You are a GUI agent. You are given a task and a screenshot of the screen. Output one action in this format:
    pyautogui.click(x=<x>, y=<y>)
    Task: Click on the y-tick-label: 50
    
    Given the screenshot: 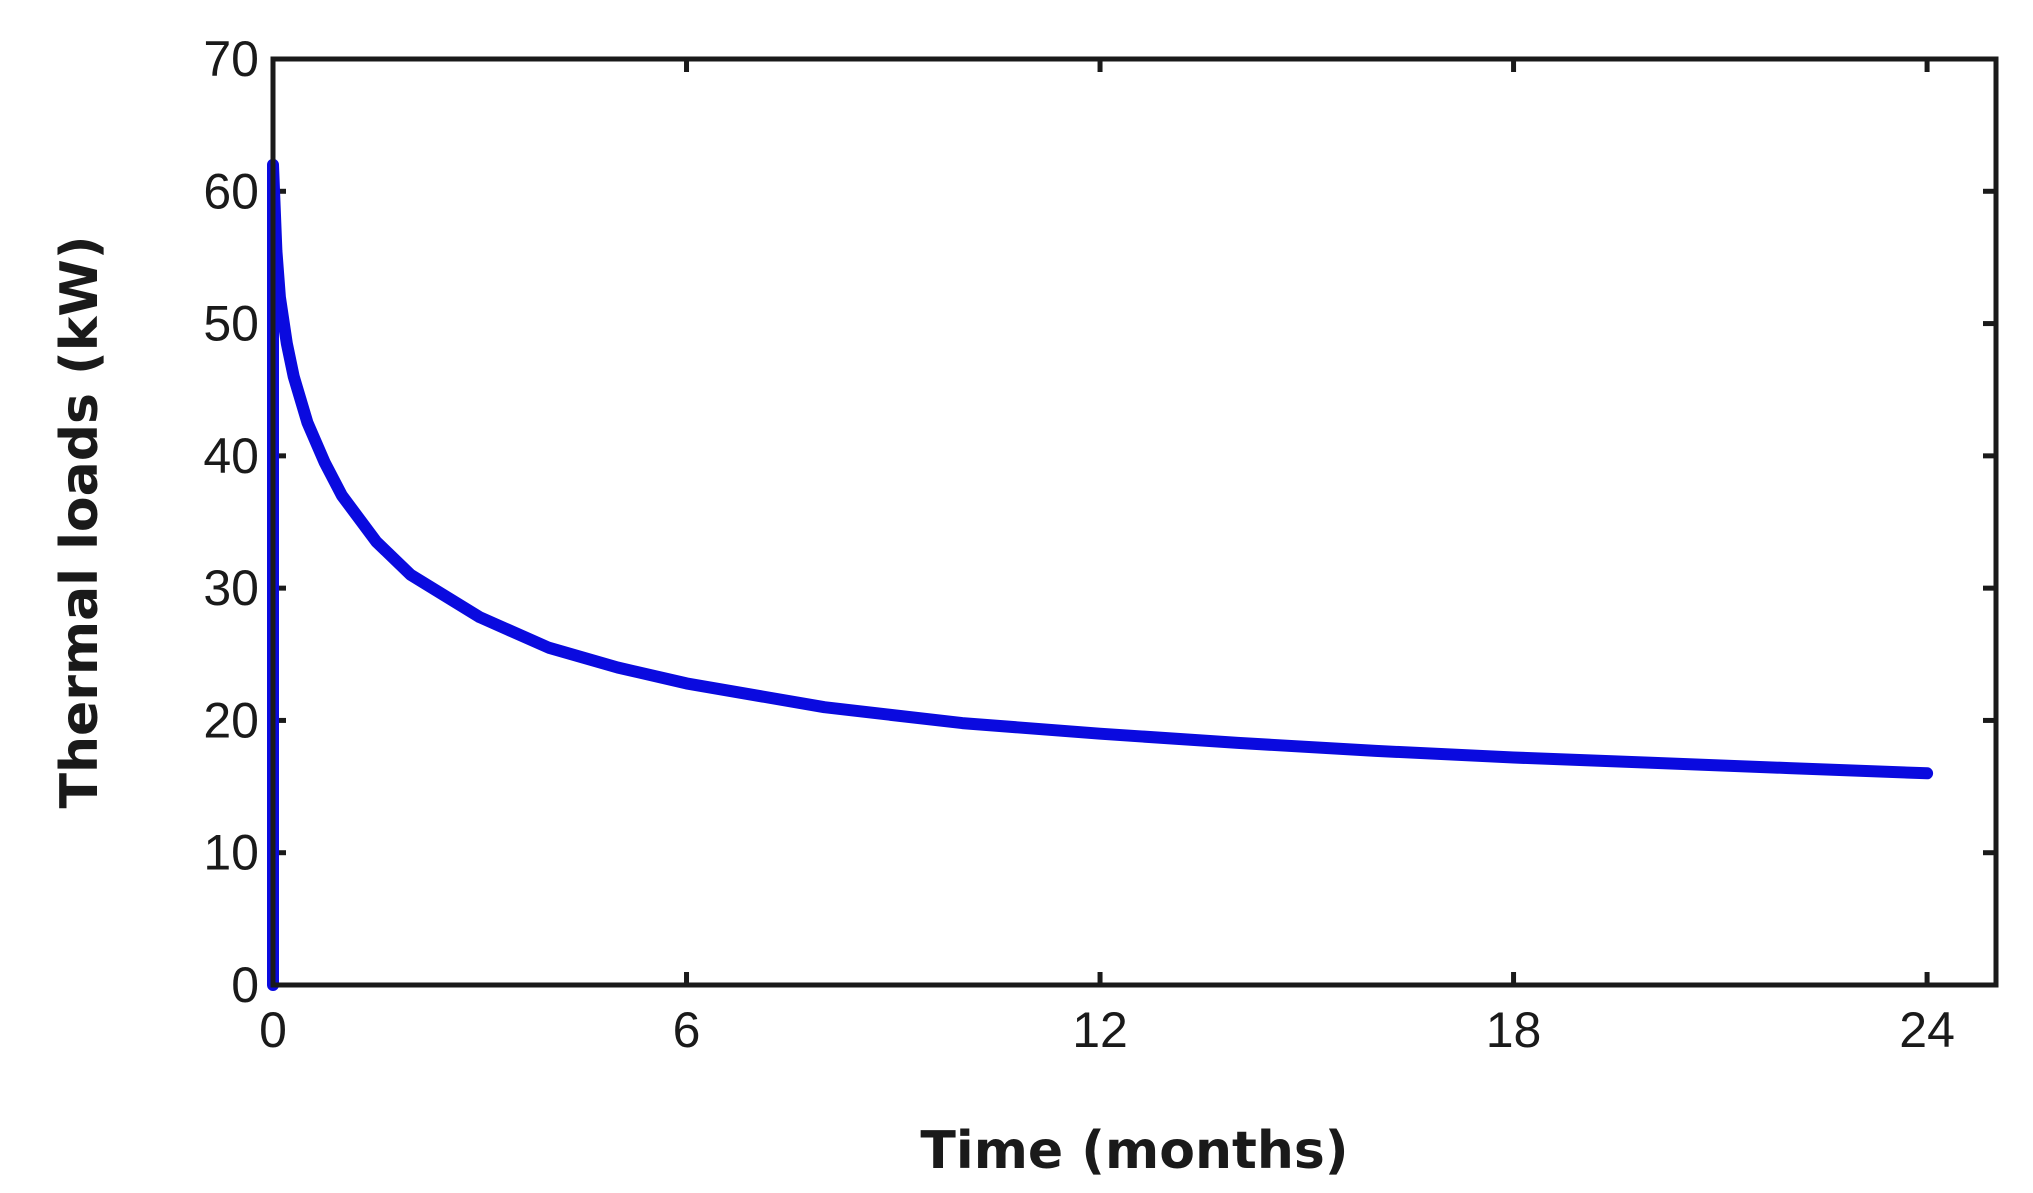 What is the action you would take?
    pyautogui.click(x=231, y=324)
    